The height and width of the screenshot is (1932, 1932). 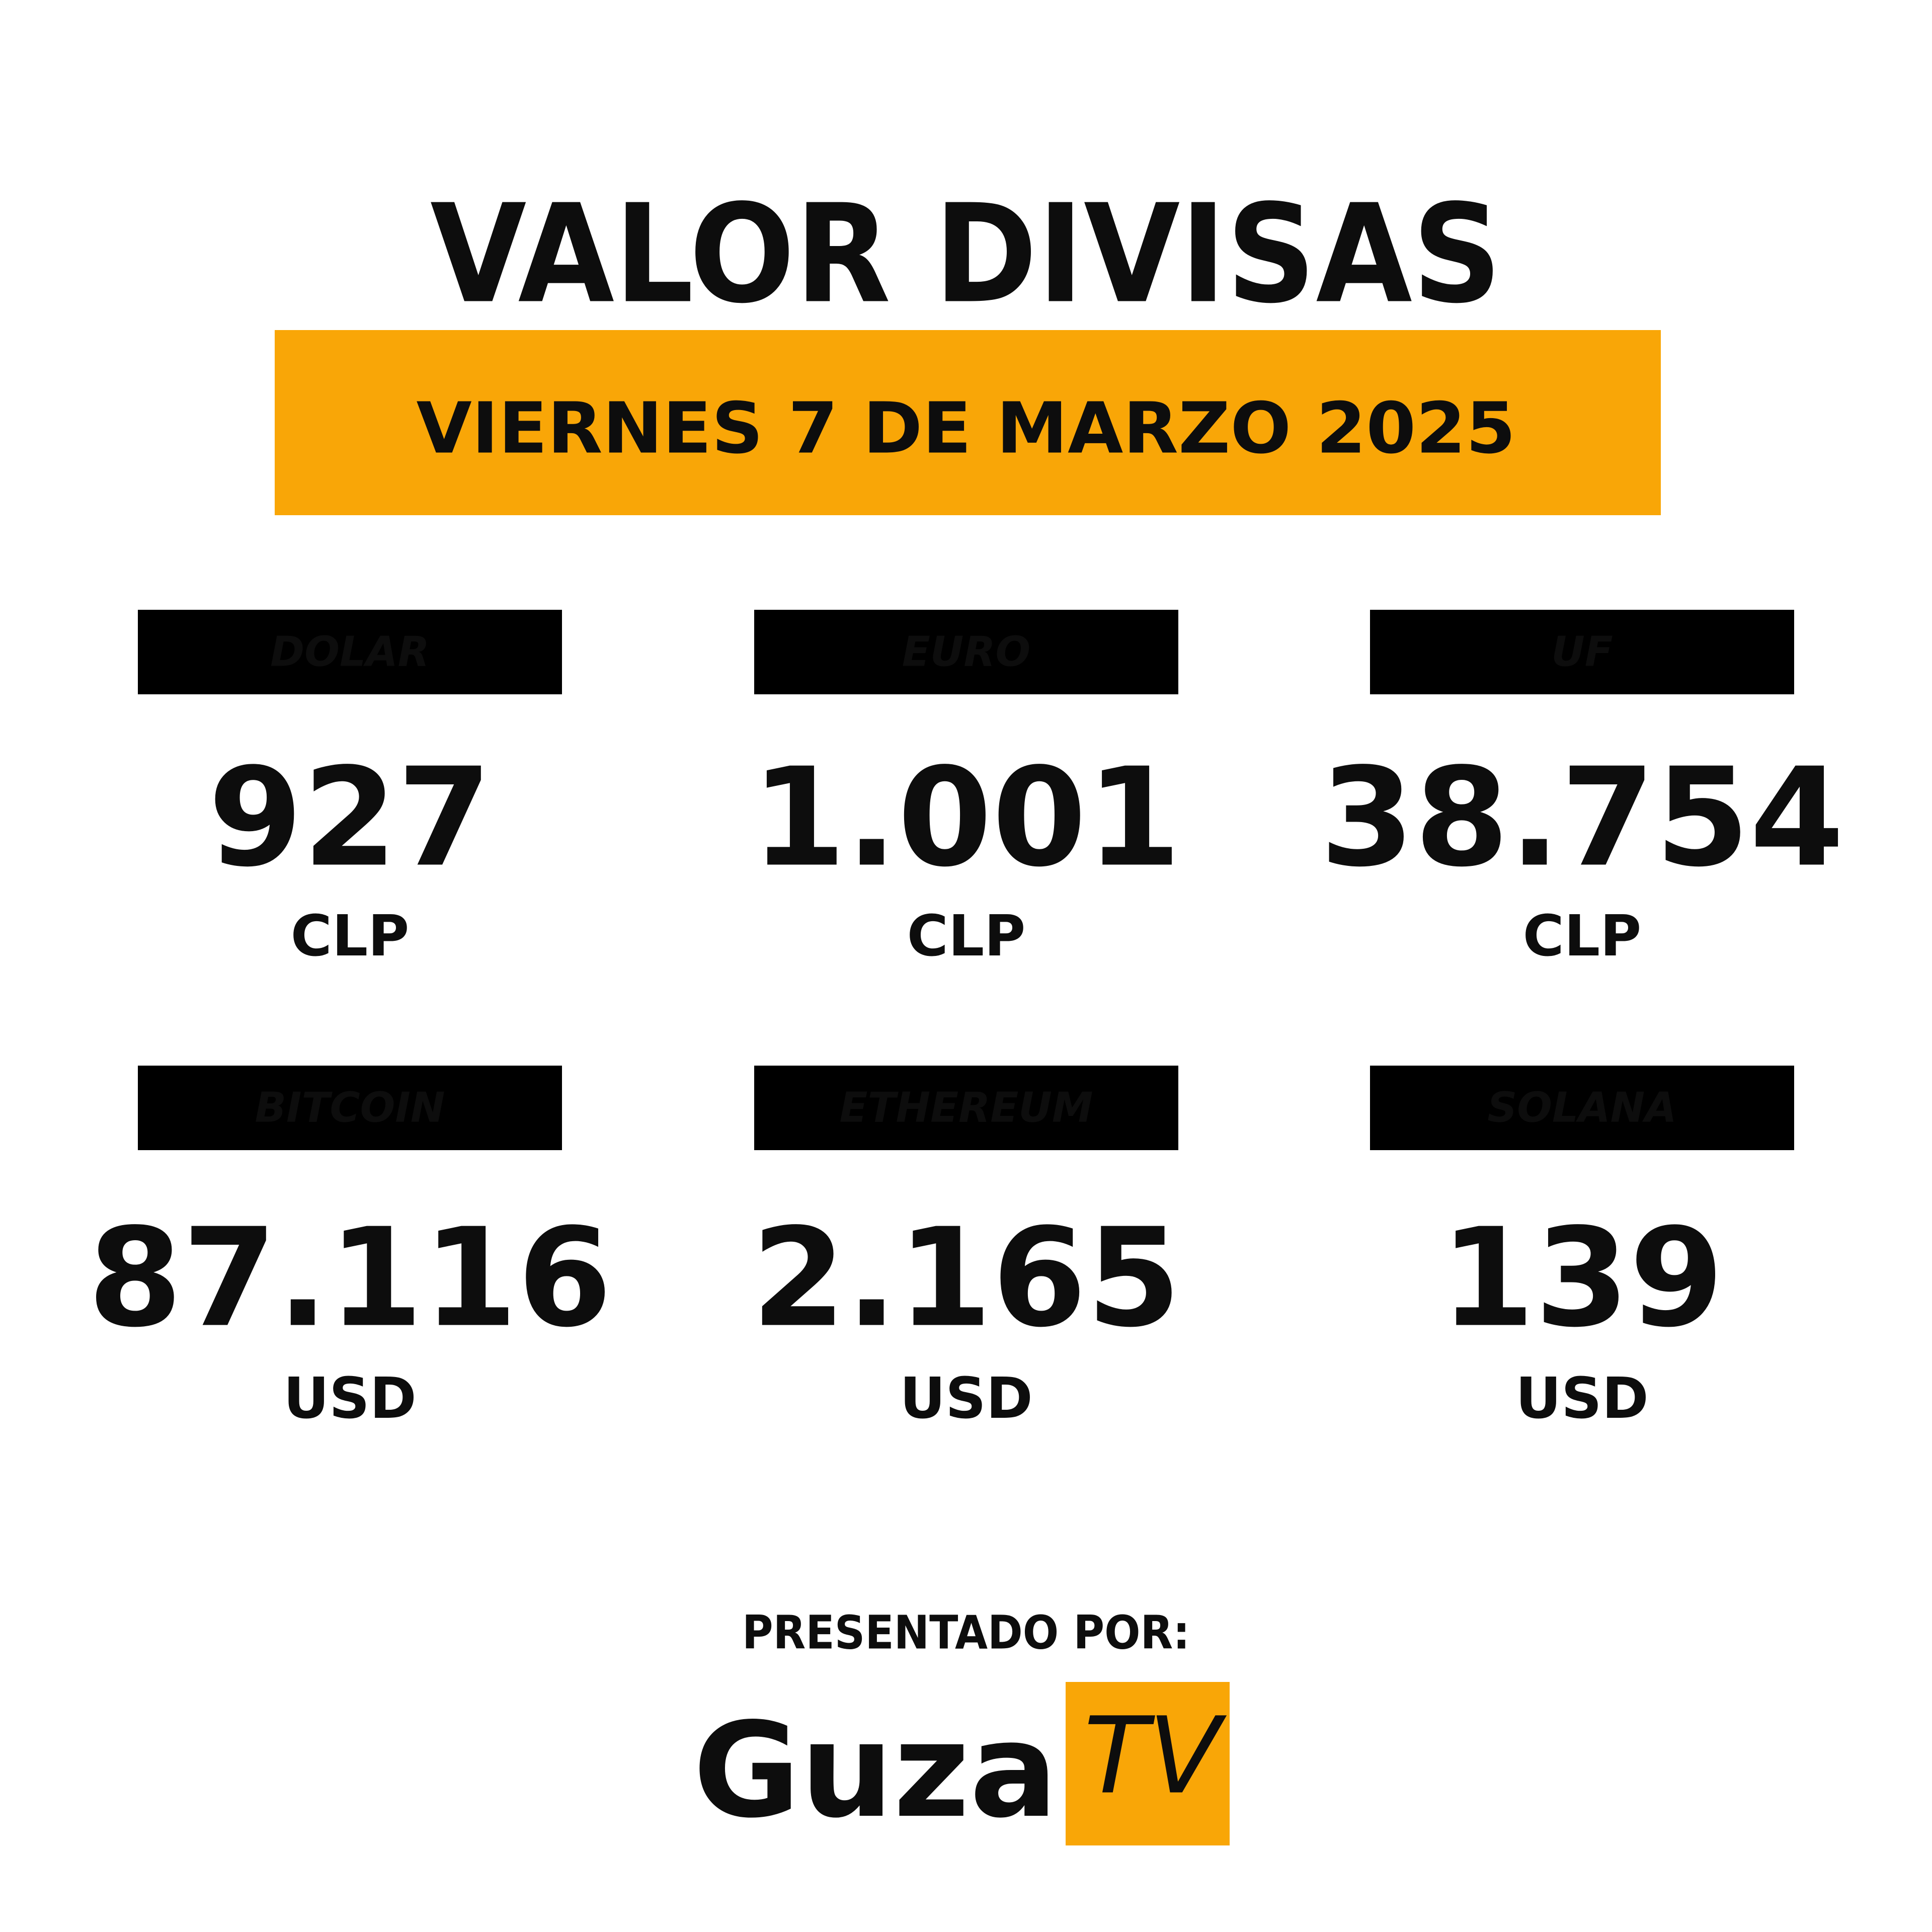 I want to click on label: EURO, so click(x=966, y=652).